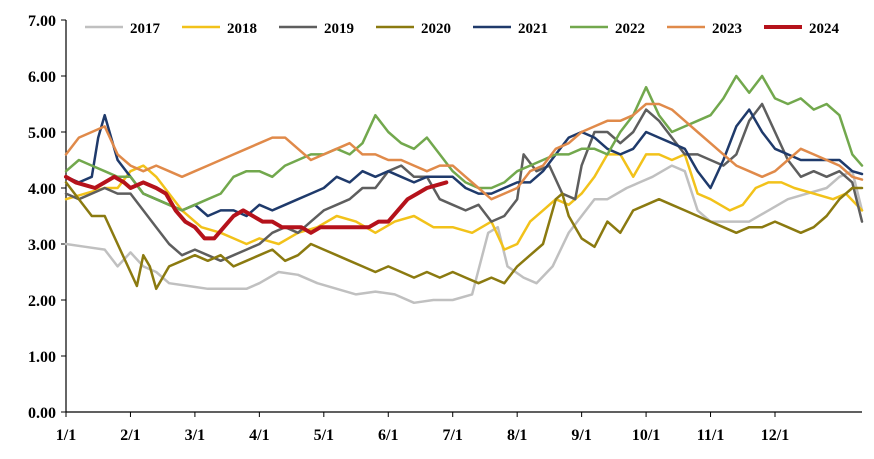 The height and width of the screenshot is (459, 874). Describe the element at coordinates (259, 435) in the screenshot. I see `x-tick-label: 4/1` at that location.